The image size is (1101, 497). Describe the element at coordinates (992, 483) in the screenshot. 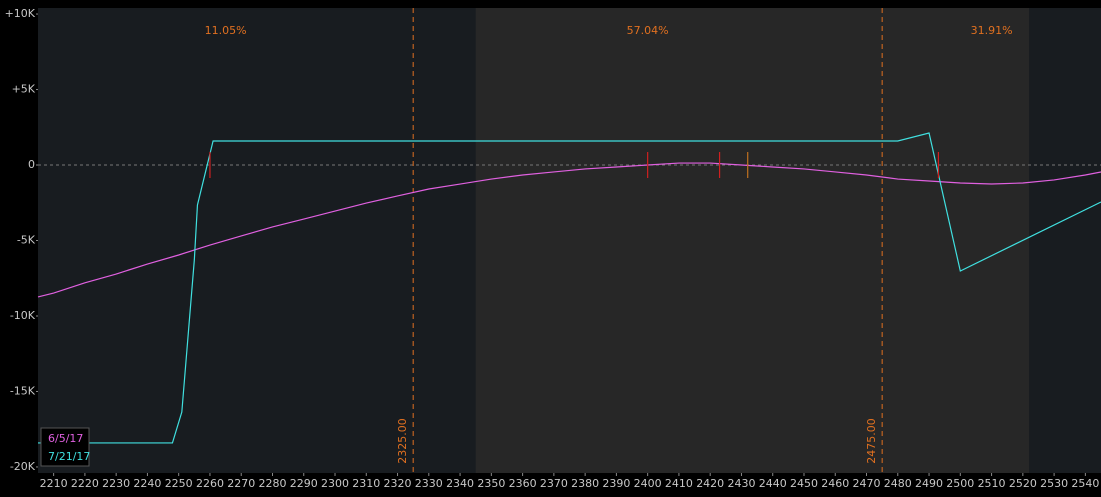

I see `x-tick-label: 2510` at that location.